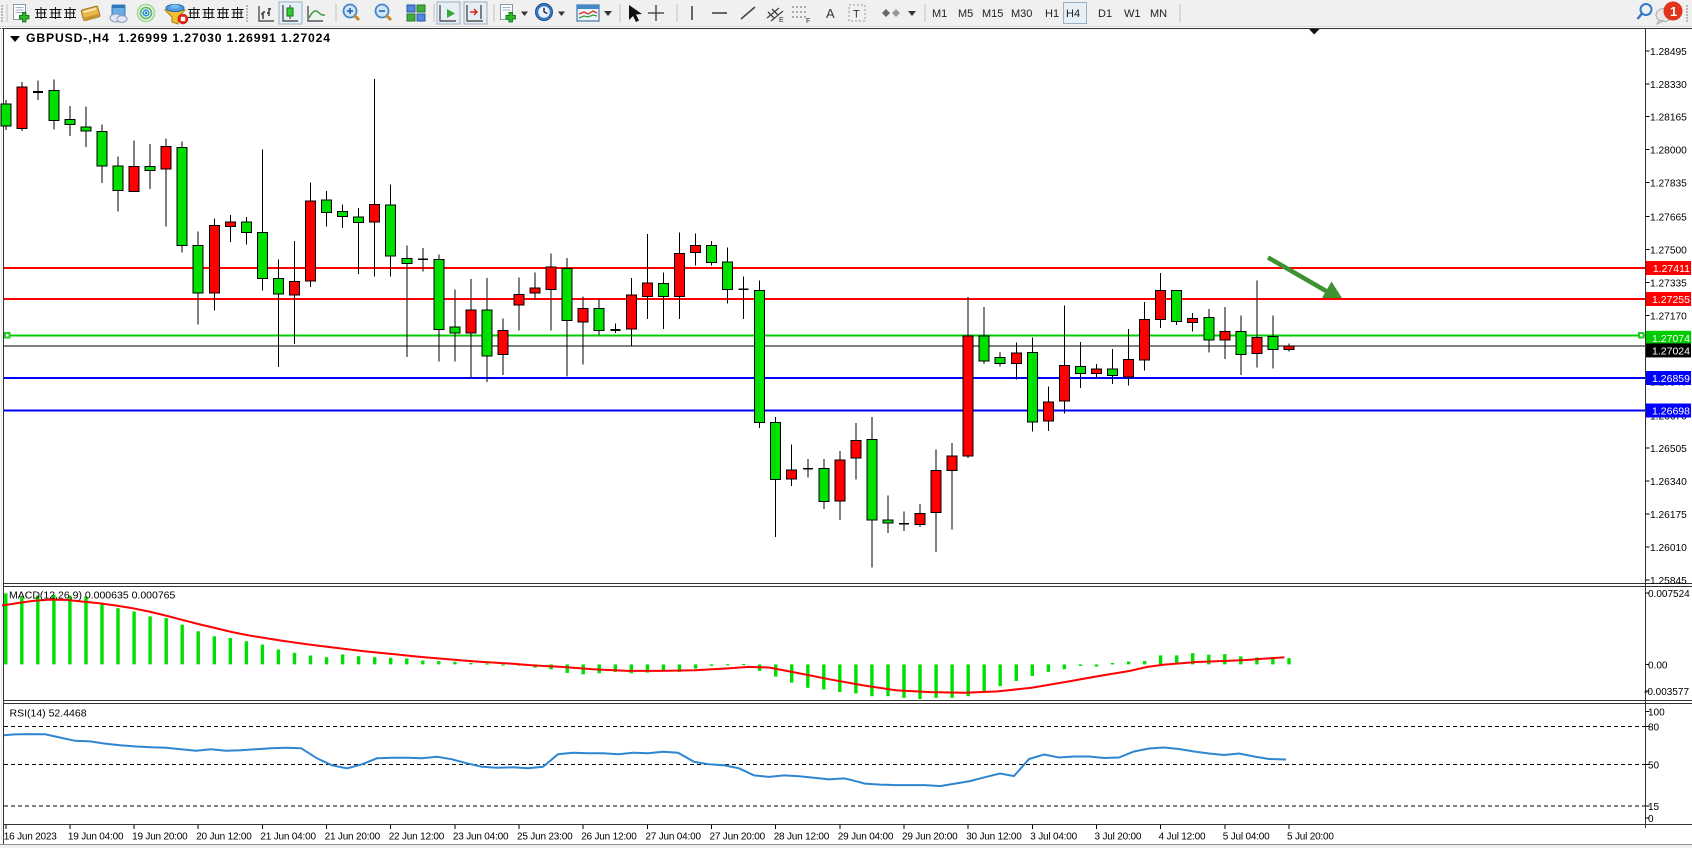 This screenshot has width=1692, height=848. What do you see at coordinates (1671, 269) in the screenshot?
I see `svg-text: 1.27411` at bounding box center [1671, 269].